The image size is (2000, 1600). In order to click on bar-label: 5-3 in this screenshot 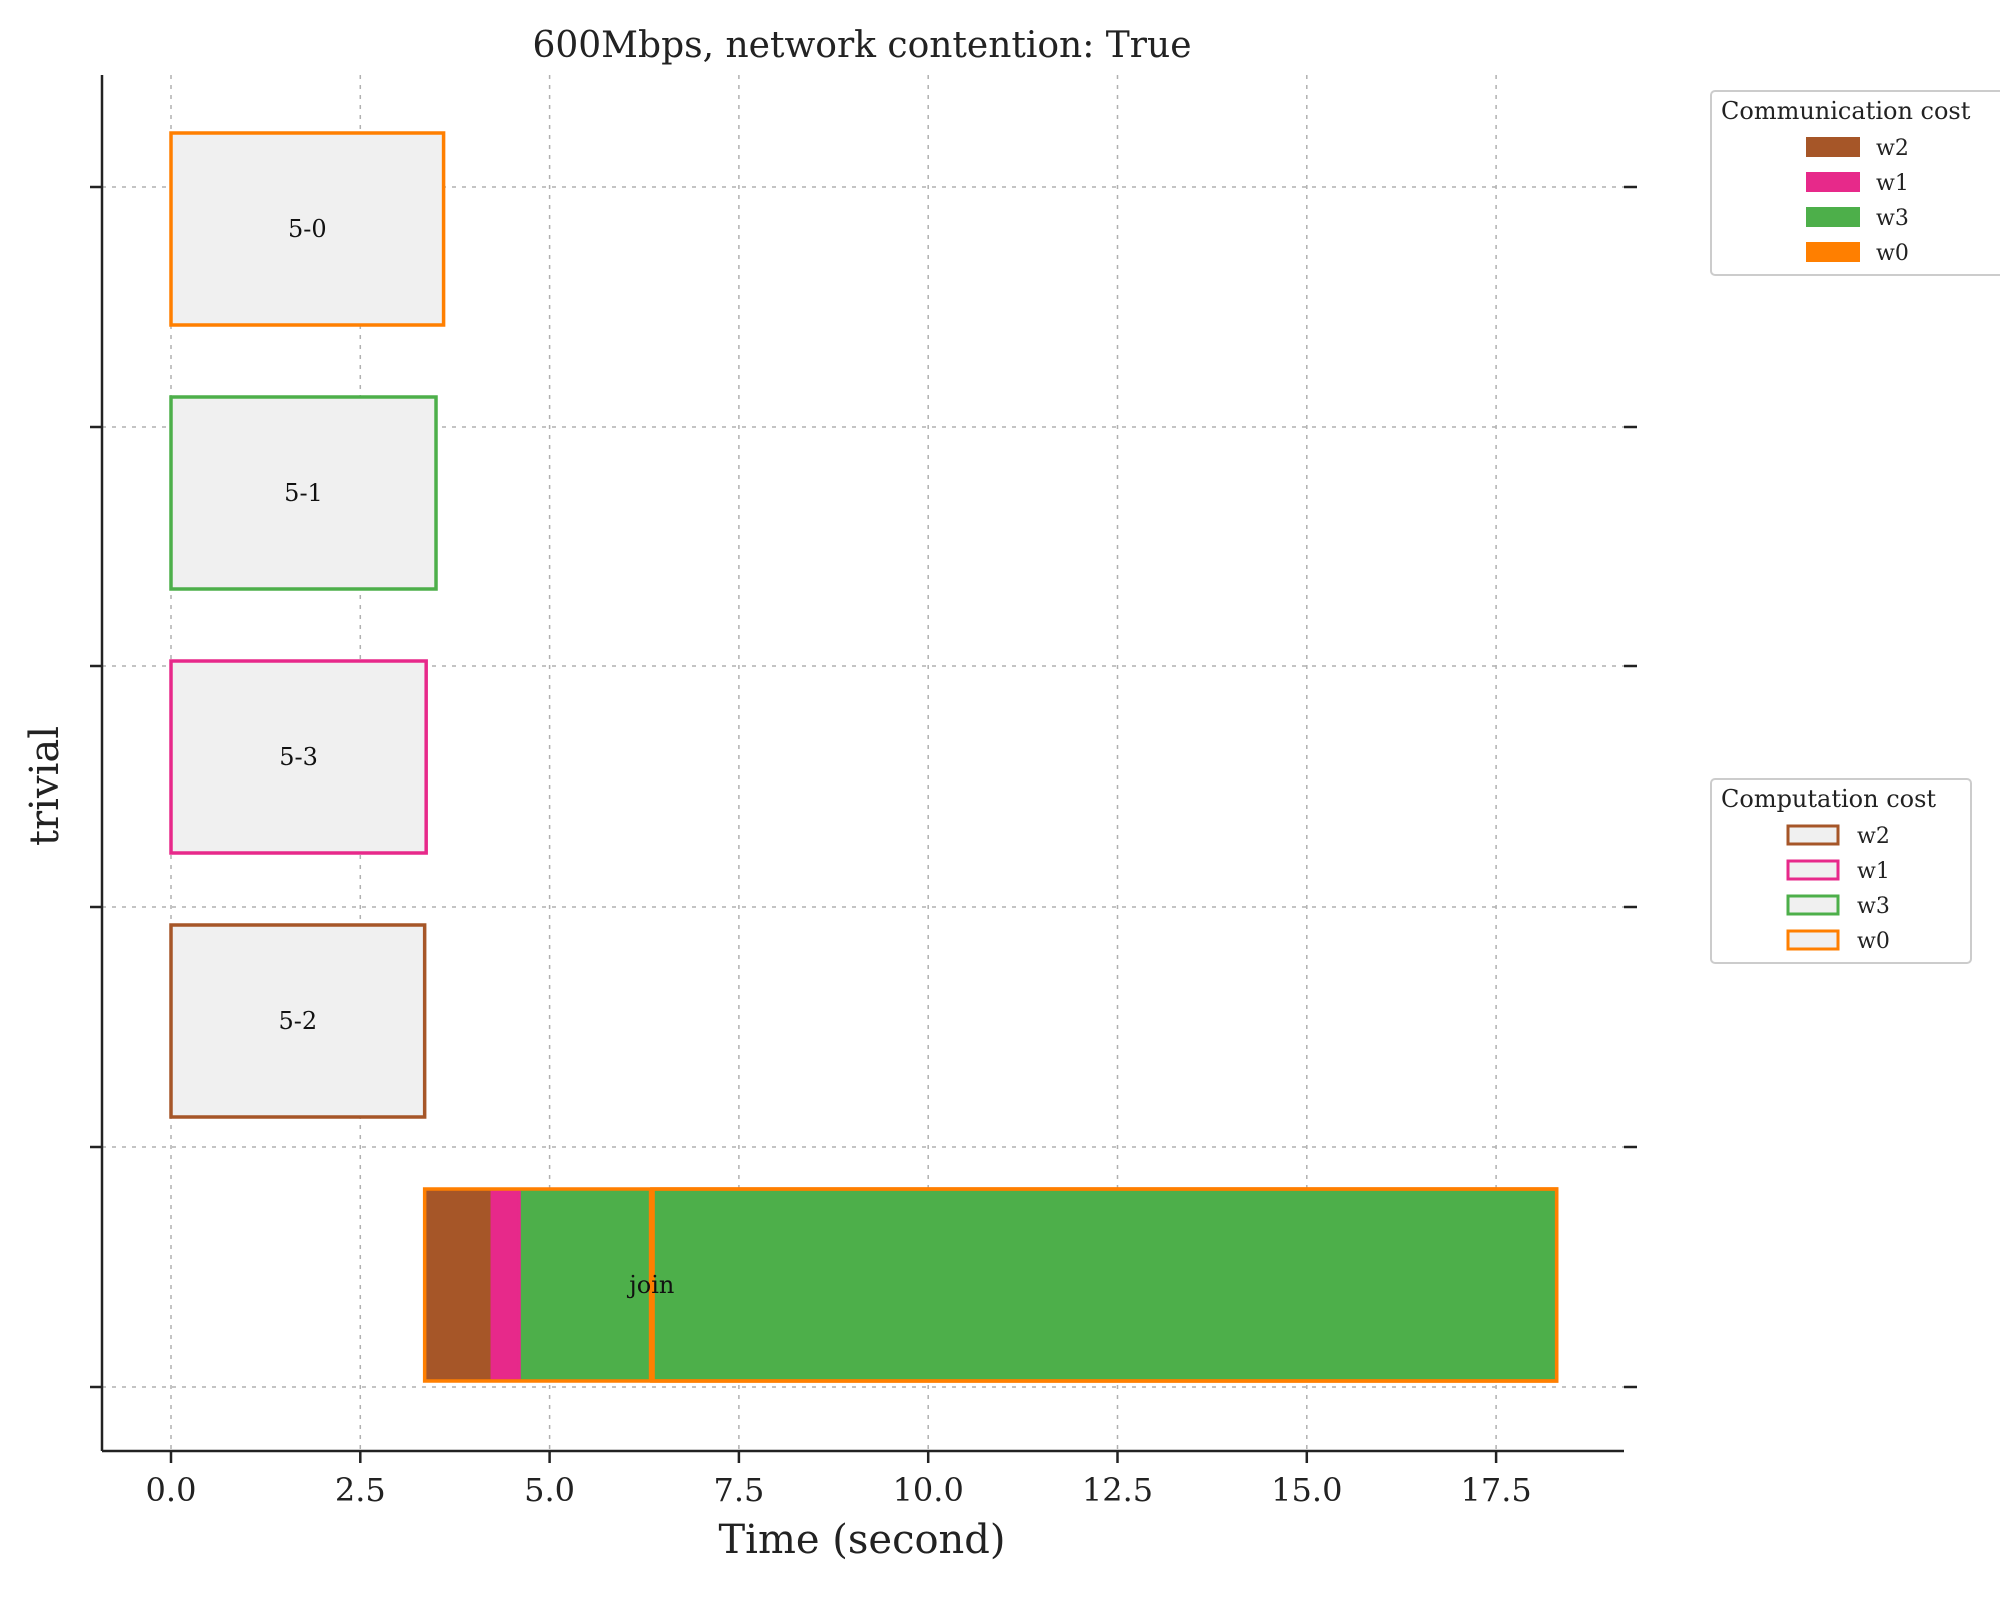, I will do `click(298, 757)`.